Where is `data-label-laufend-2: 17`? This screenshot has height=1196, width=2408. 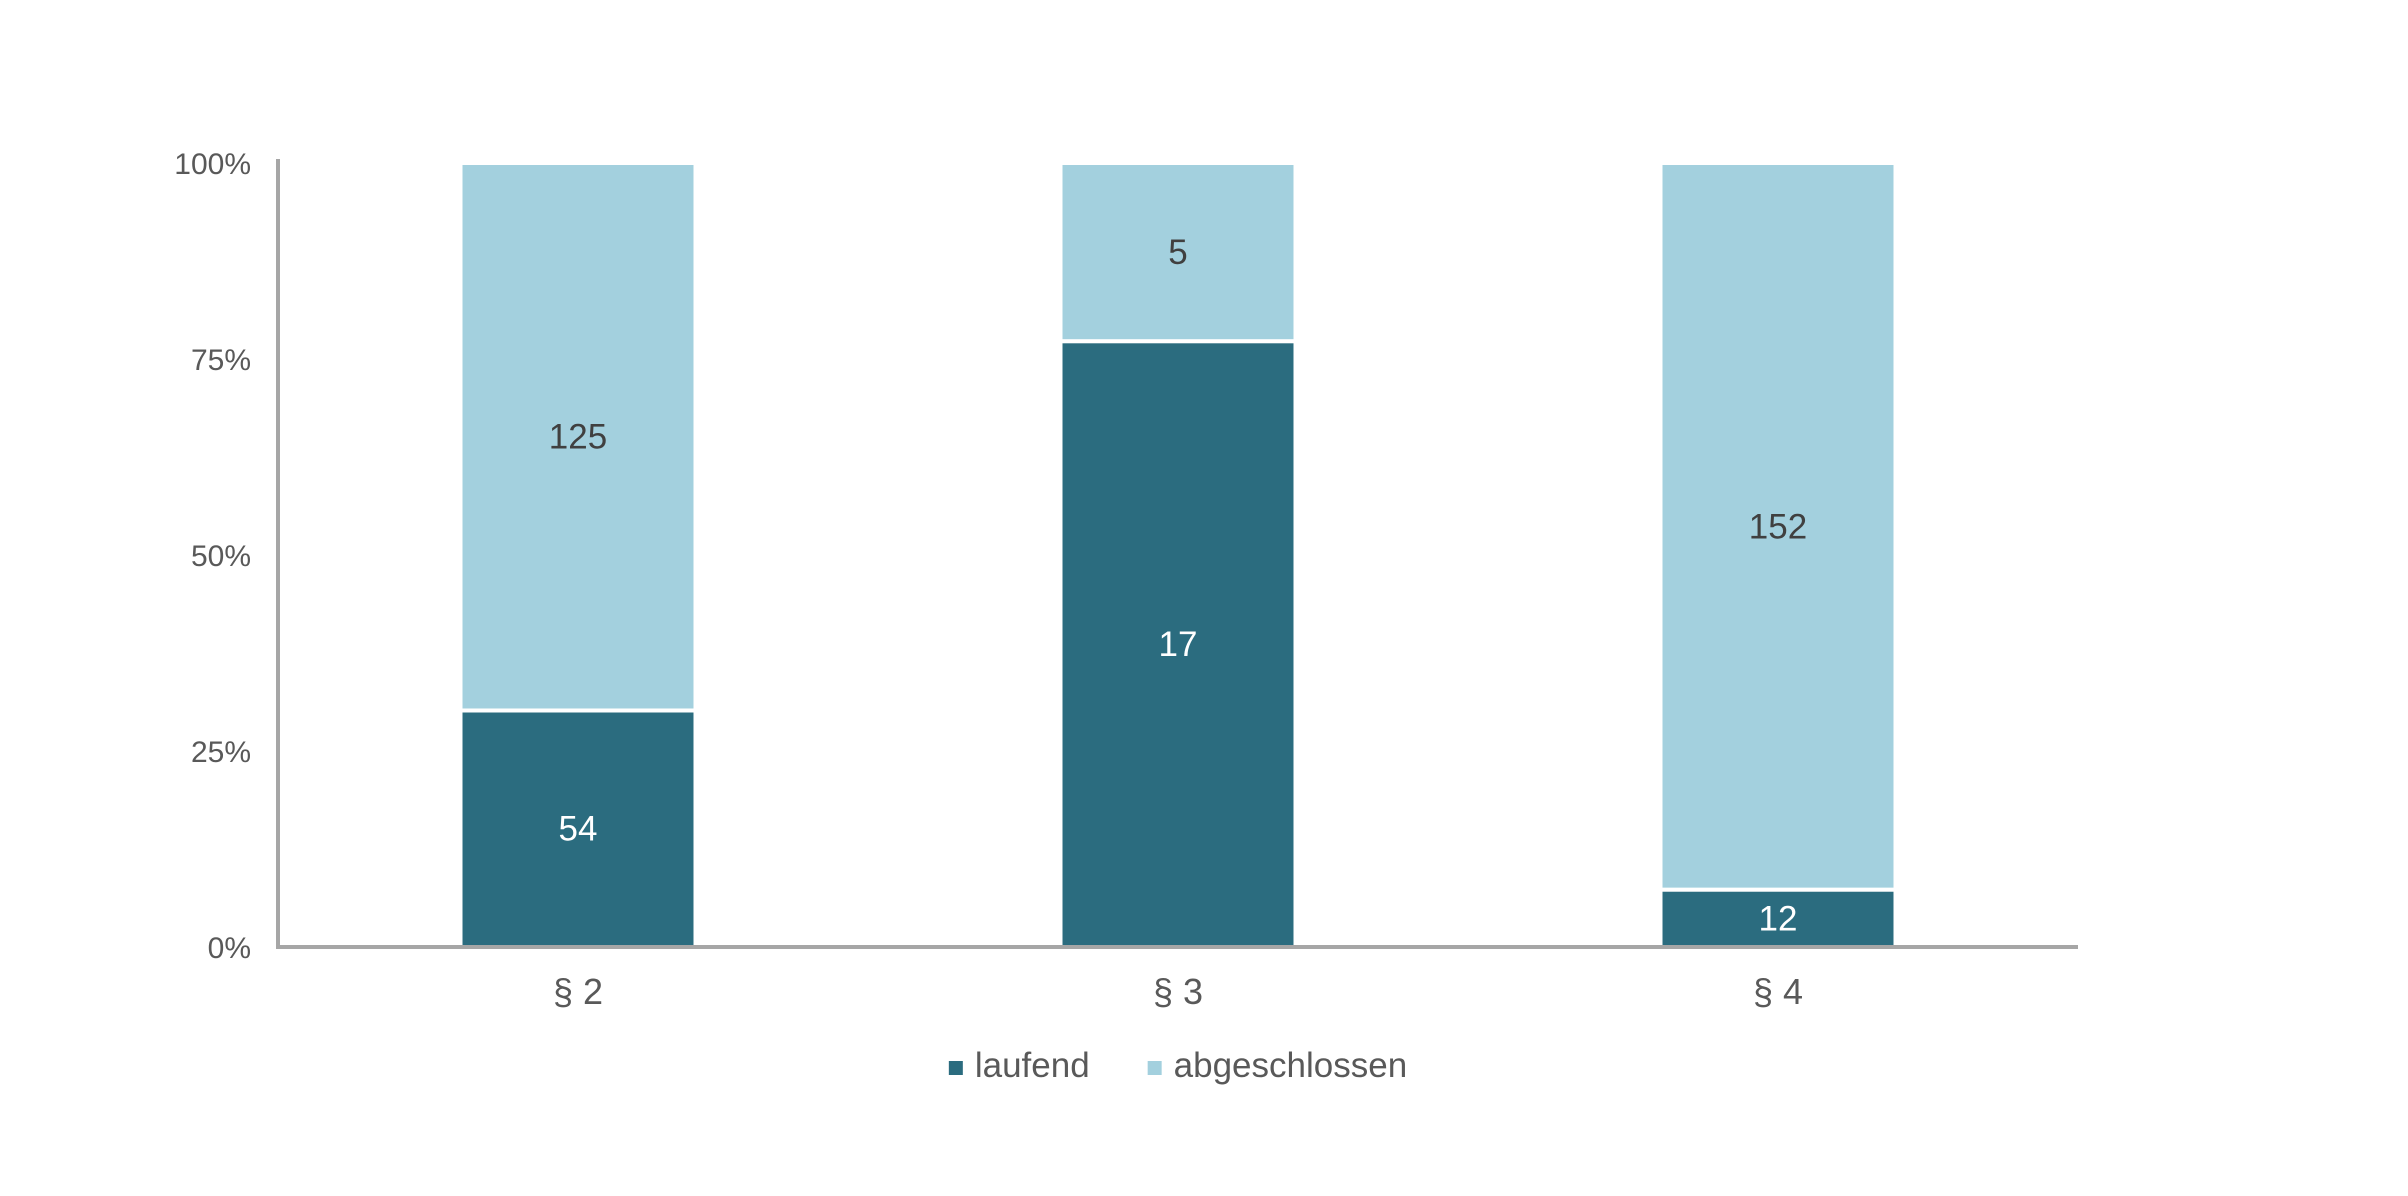
data-label-laufend-2: 17 is located at coordinates (1178, 644).